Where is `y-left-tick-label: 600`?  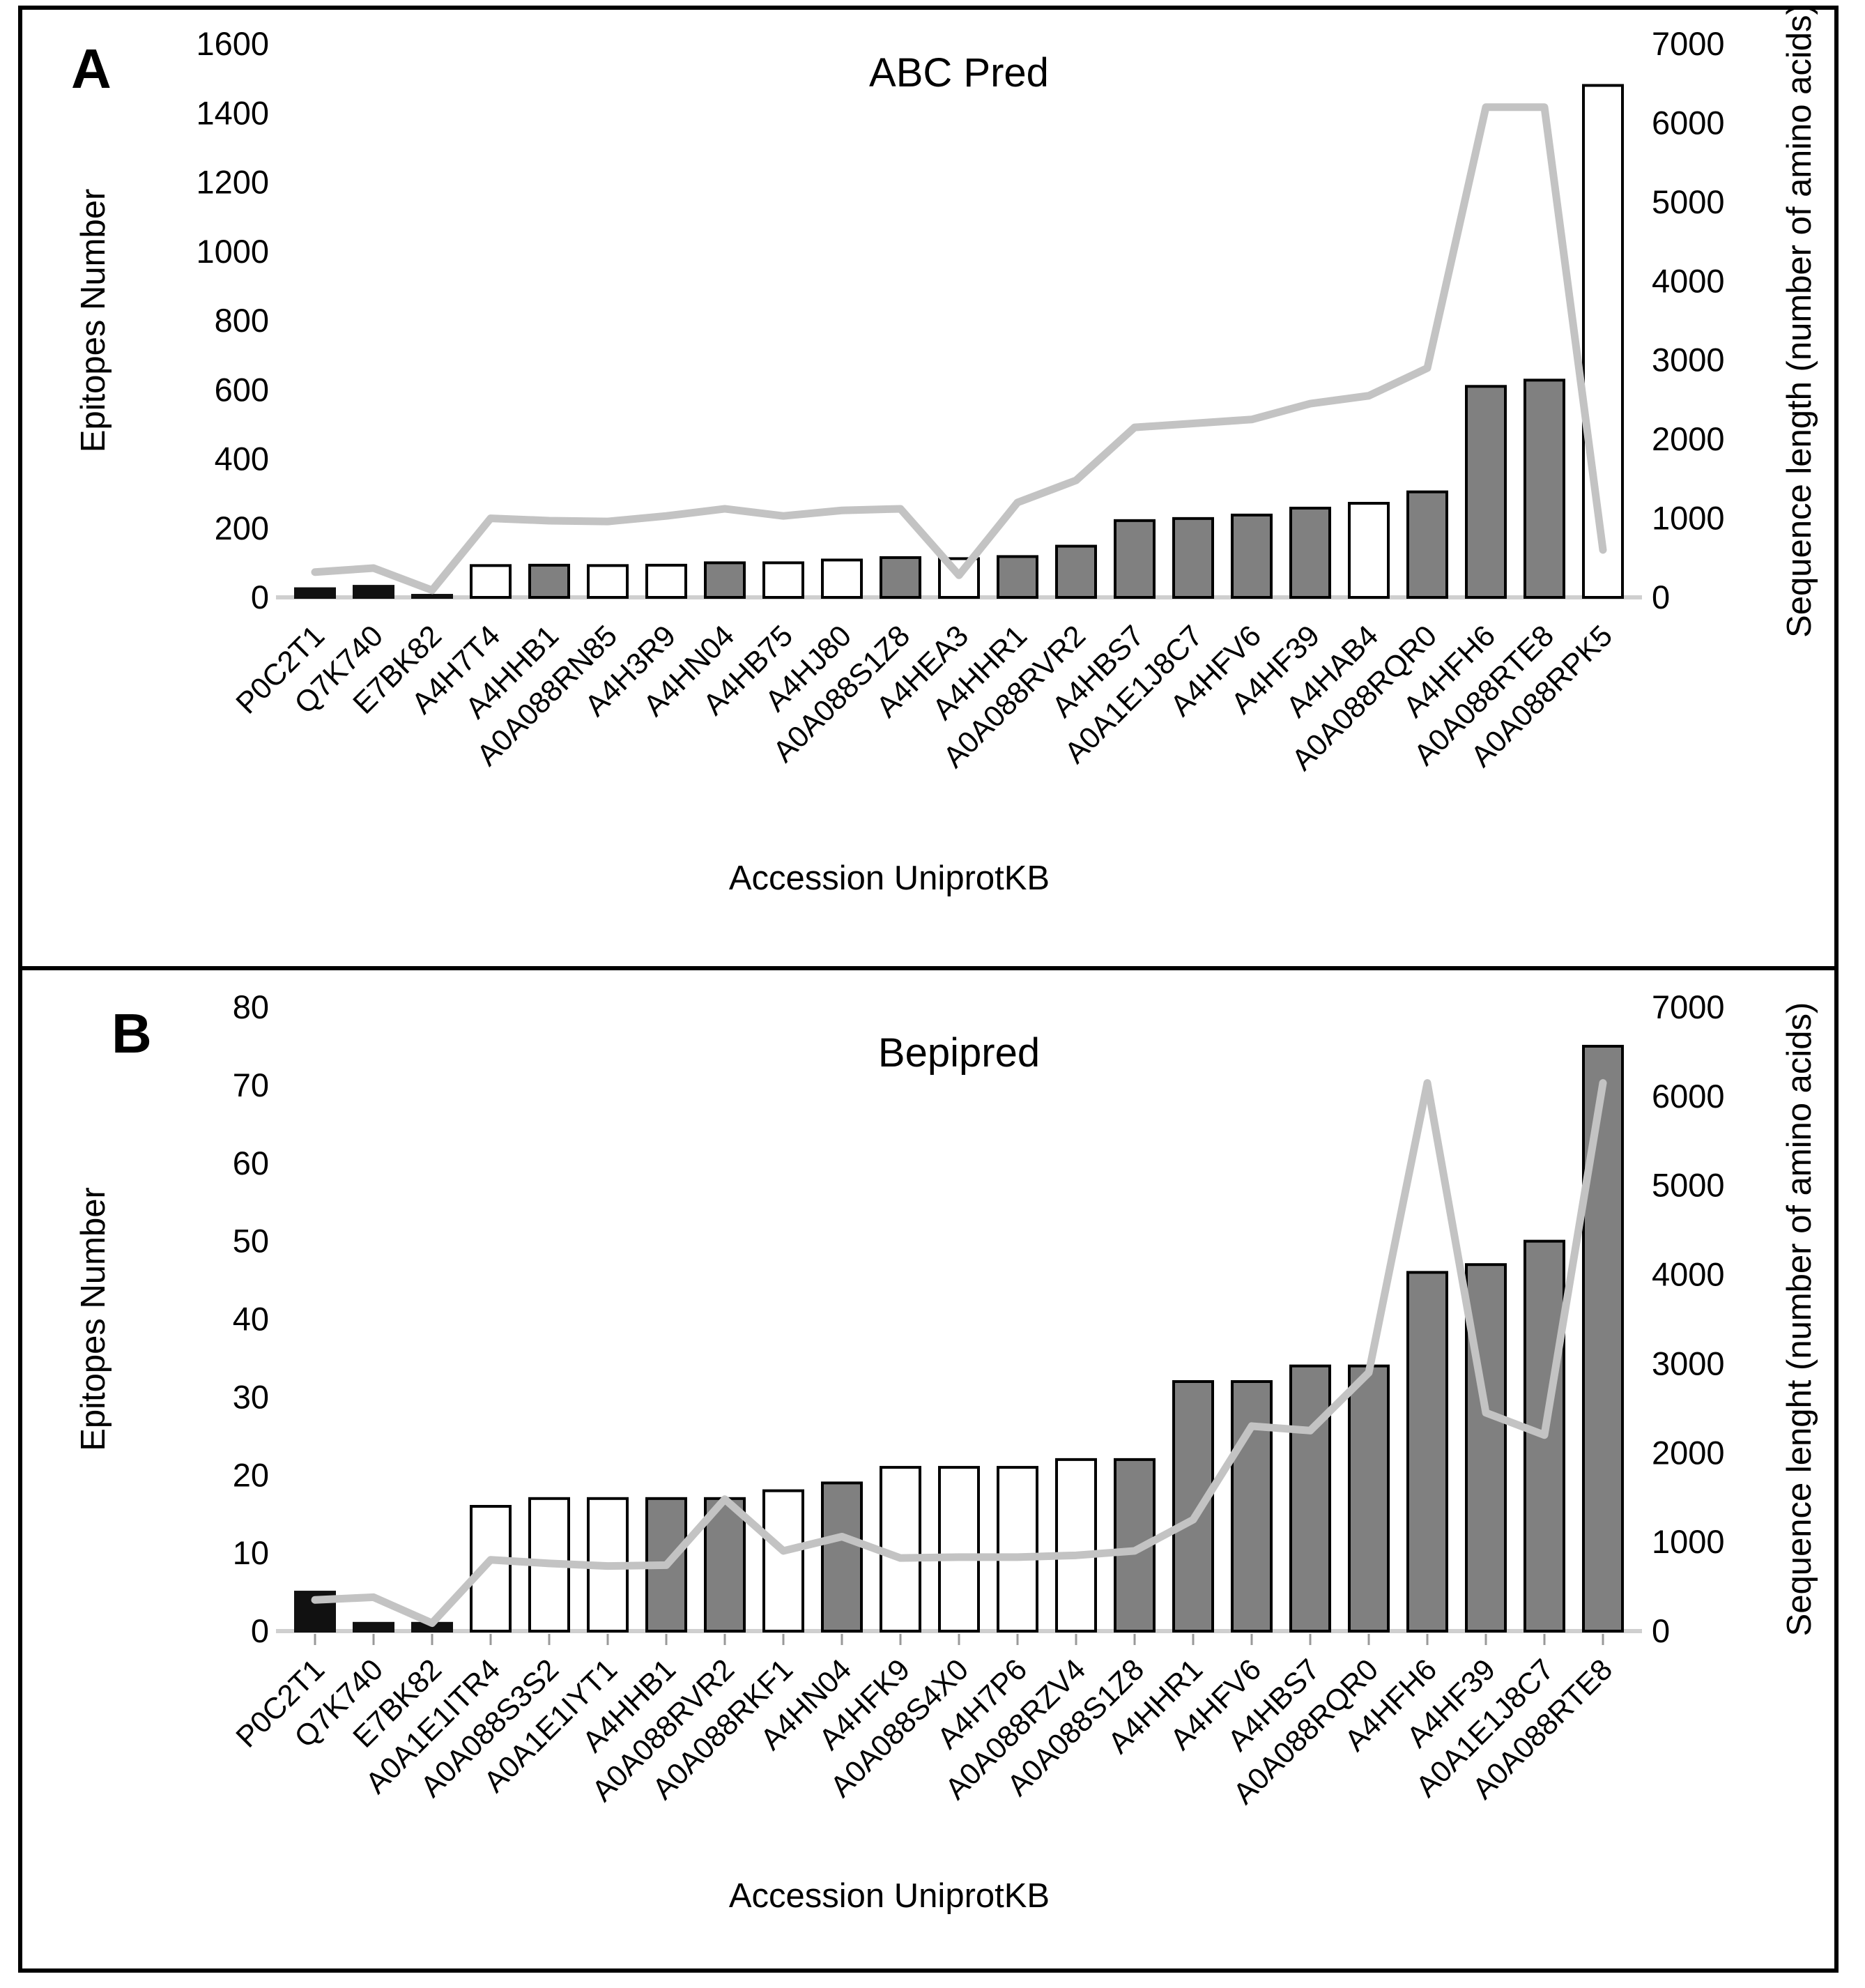
y-left-tick-label: 600 is located at coordinates (242, 389).